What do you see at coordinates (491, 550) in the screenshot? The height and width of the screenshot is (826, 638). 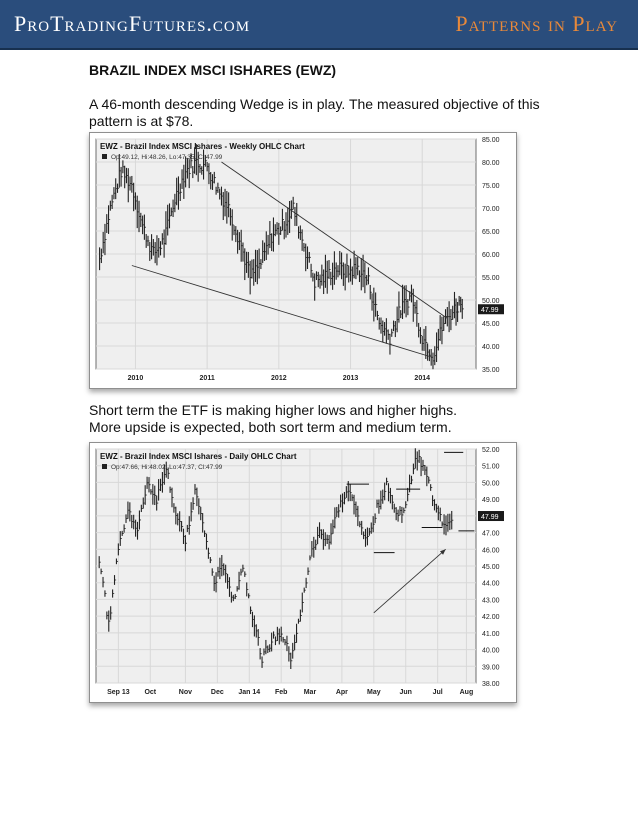 I see `y-tick-label: 46.00` at bounding box center [491, 550].